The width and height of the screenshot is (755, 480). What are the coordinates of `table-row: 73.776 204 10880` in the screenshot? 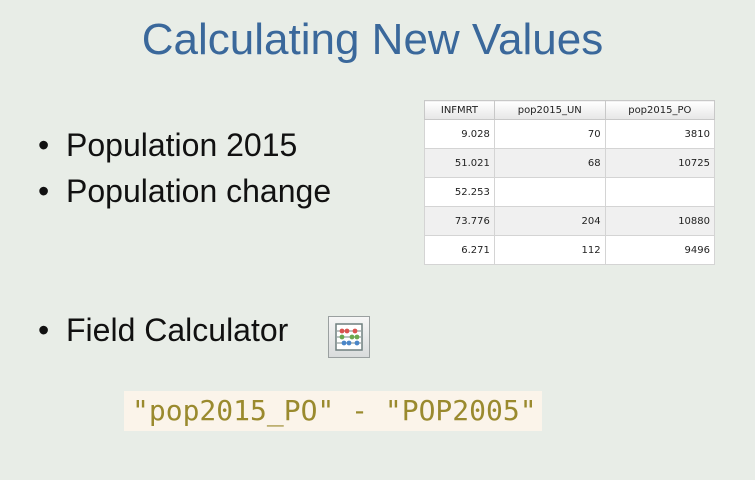 It's located at (570, 221).